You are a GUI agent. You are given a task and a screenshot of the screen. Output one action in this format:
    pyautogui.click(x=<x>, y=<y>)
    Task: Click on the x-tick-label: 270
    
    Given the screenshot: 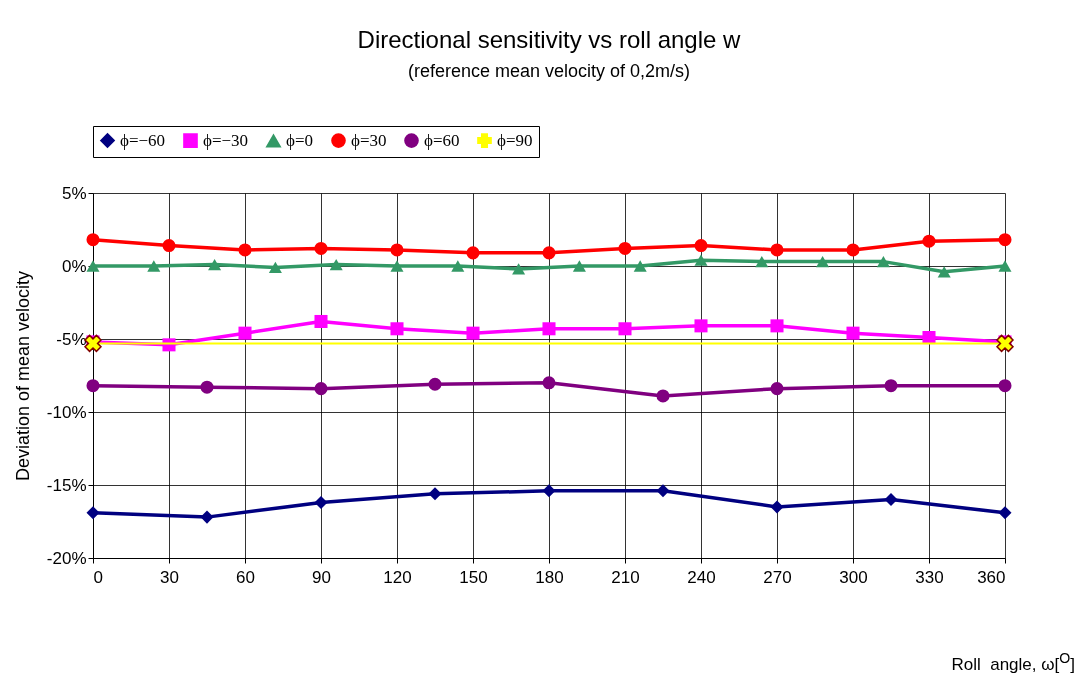 What is the action you would take?
    pyautogui.click(x=777, y=577)
    